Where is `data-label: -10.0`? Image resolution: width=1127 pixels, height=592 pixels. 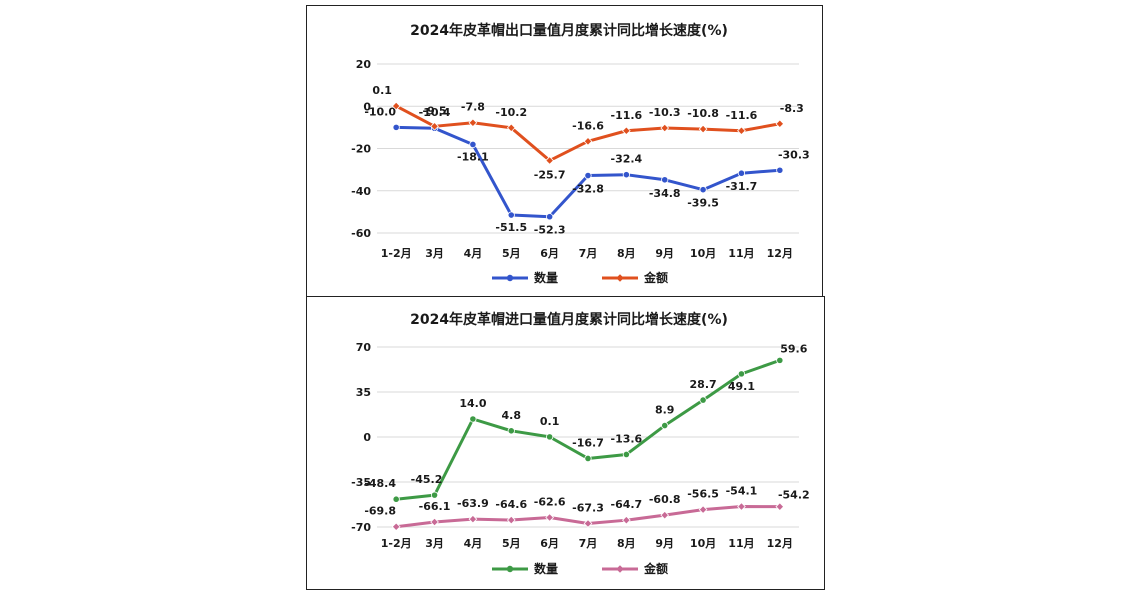 data-label: -10.0 is located at coordinates (380, 111).